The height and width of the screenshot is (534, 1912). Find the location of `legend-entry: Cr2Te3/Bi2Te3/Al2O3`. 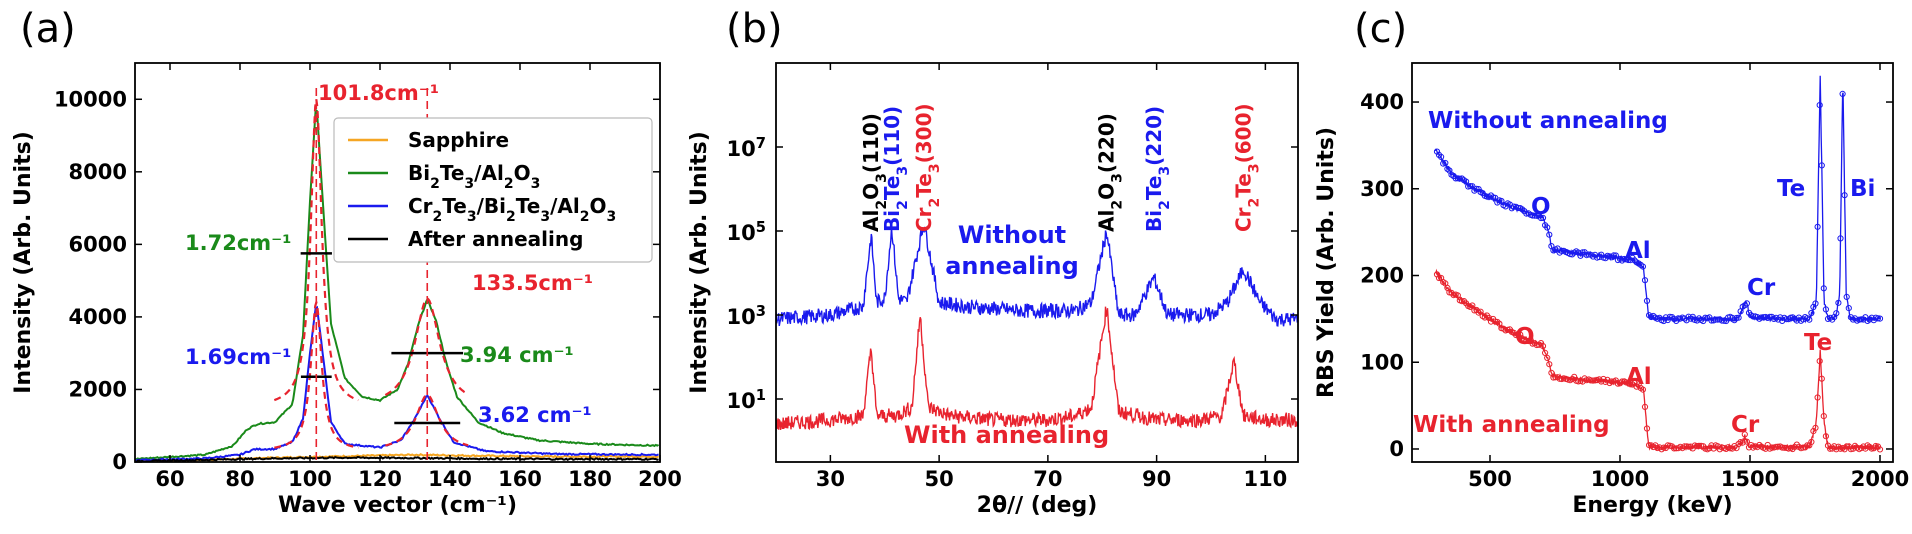

legend-entry: Cr2Te3/Bi2Te3/Al2O3 is located at coordinates (512, 209).